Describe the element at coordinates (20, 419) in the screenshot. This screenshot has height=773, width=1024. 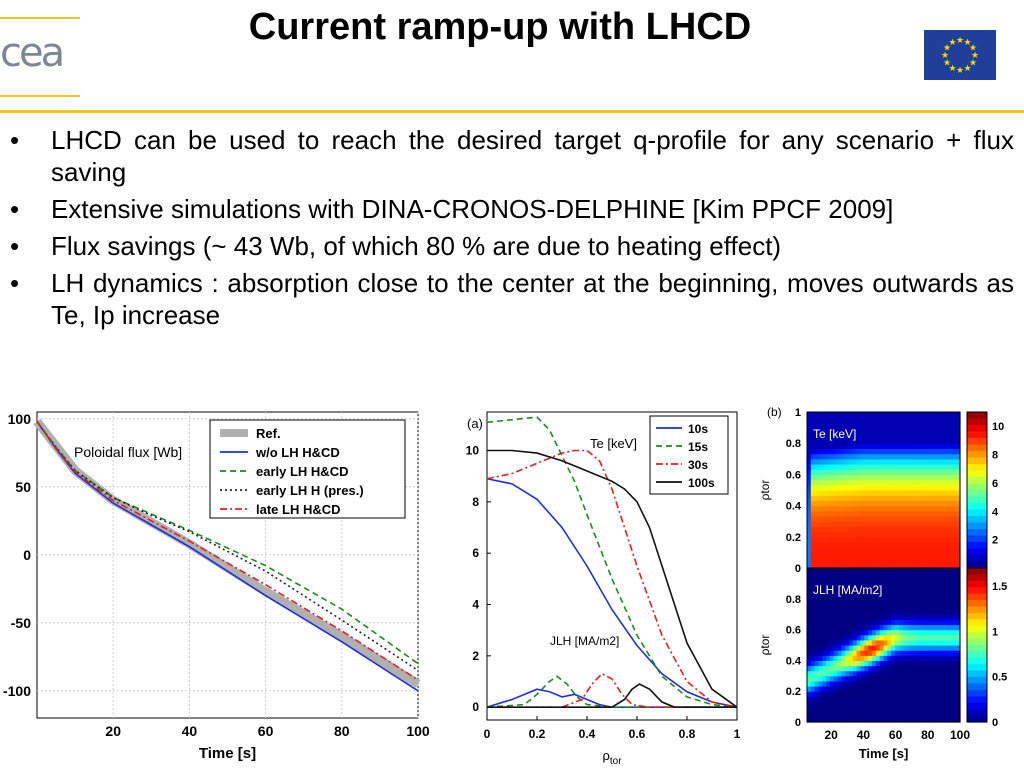
I see `y-tick-label: 100` at that location.